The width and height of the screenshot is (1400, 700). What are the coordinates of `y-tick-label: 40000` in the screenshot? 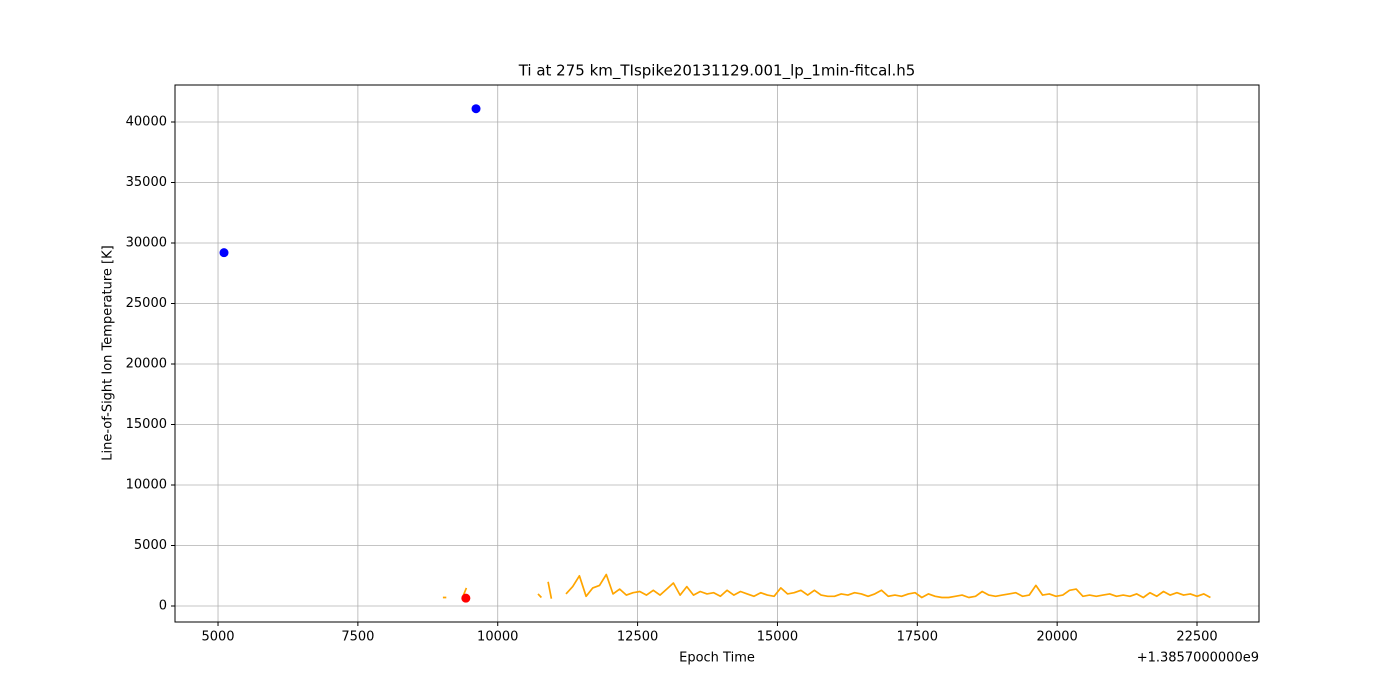 It's located at (146, 122).